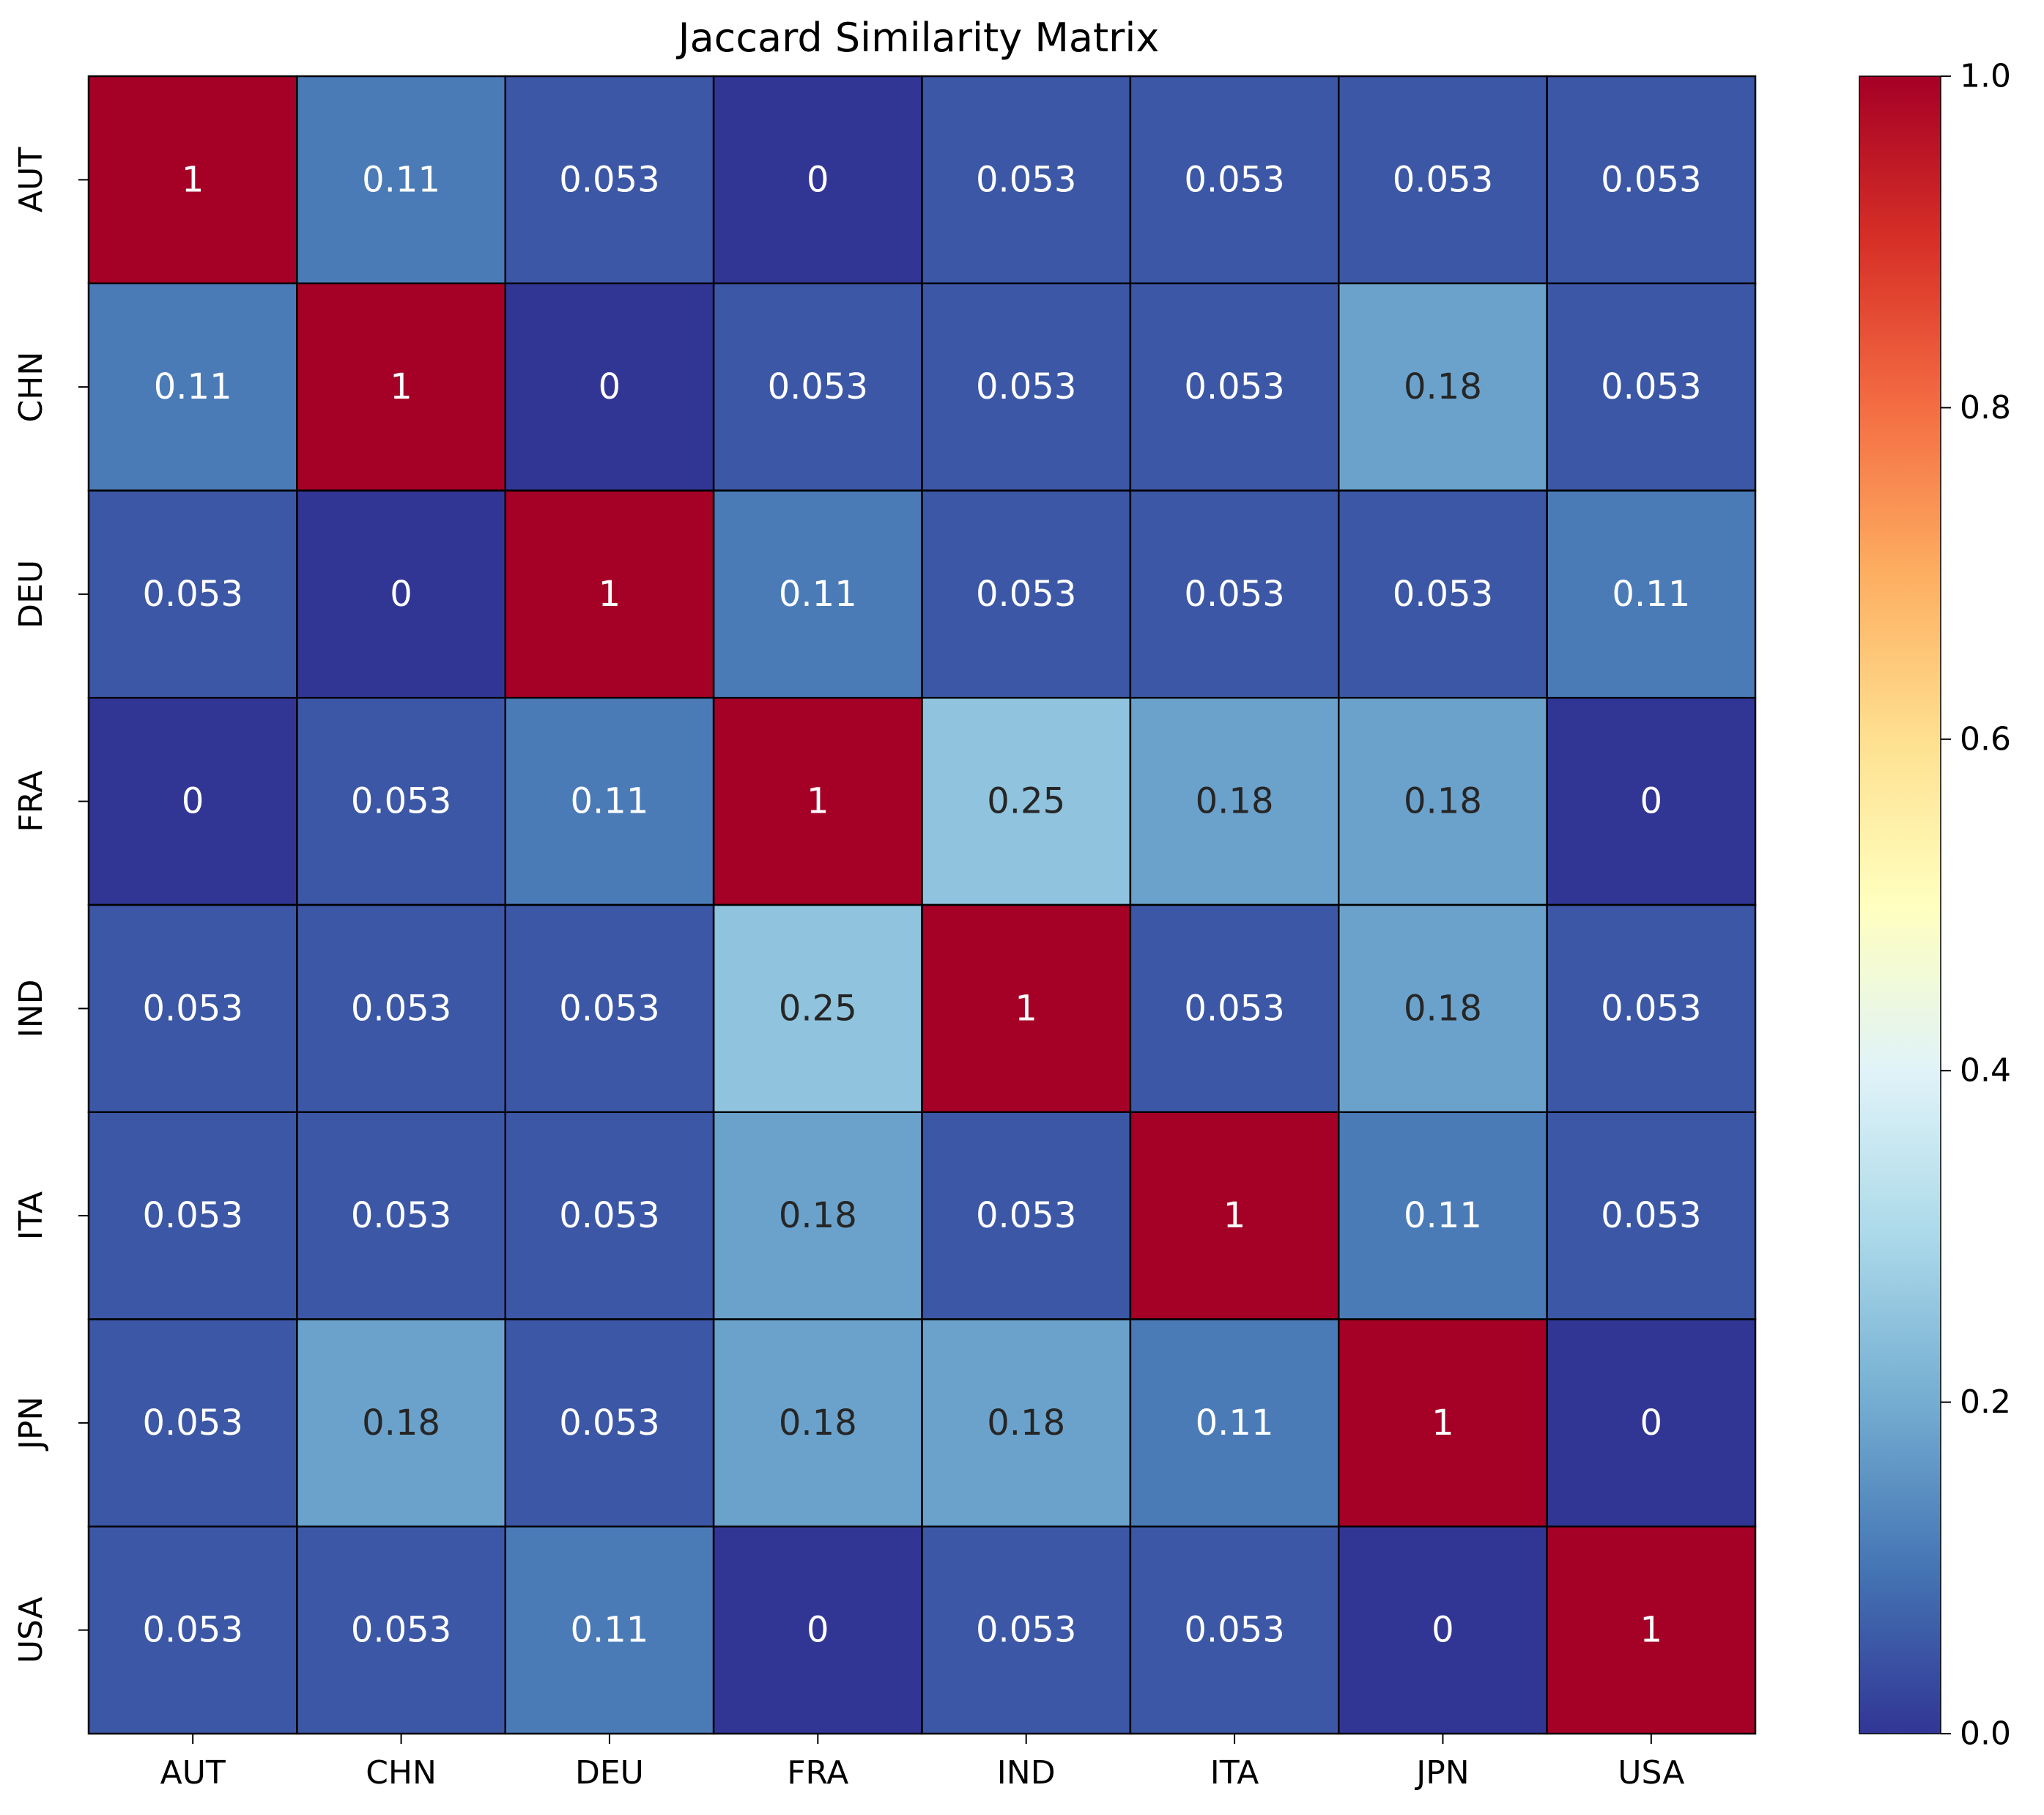 The image size is (2044, 1815). I want to click on heatmap-cell-JPN-IND, so click(1026, 1423).